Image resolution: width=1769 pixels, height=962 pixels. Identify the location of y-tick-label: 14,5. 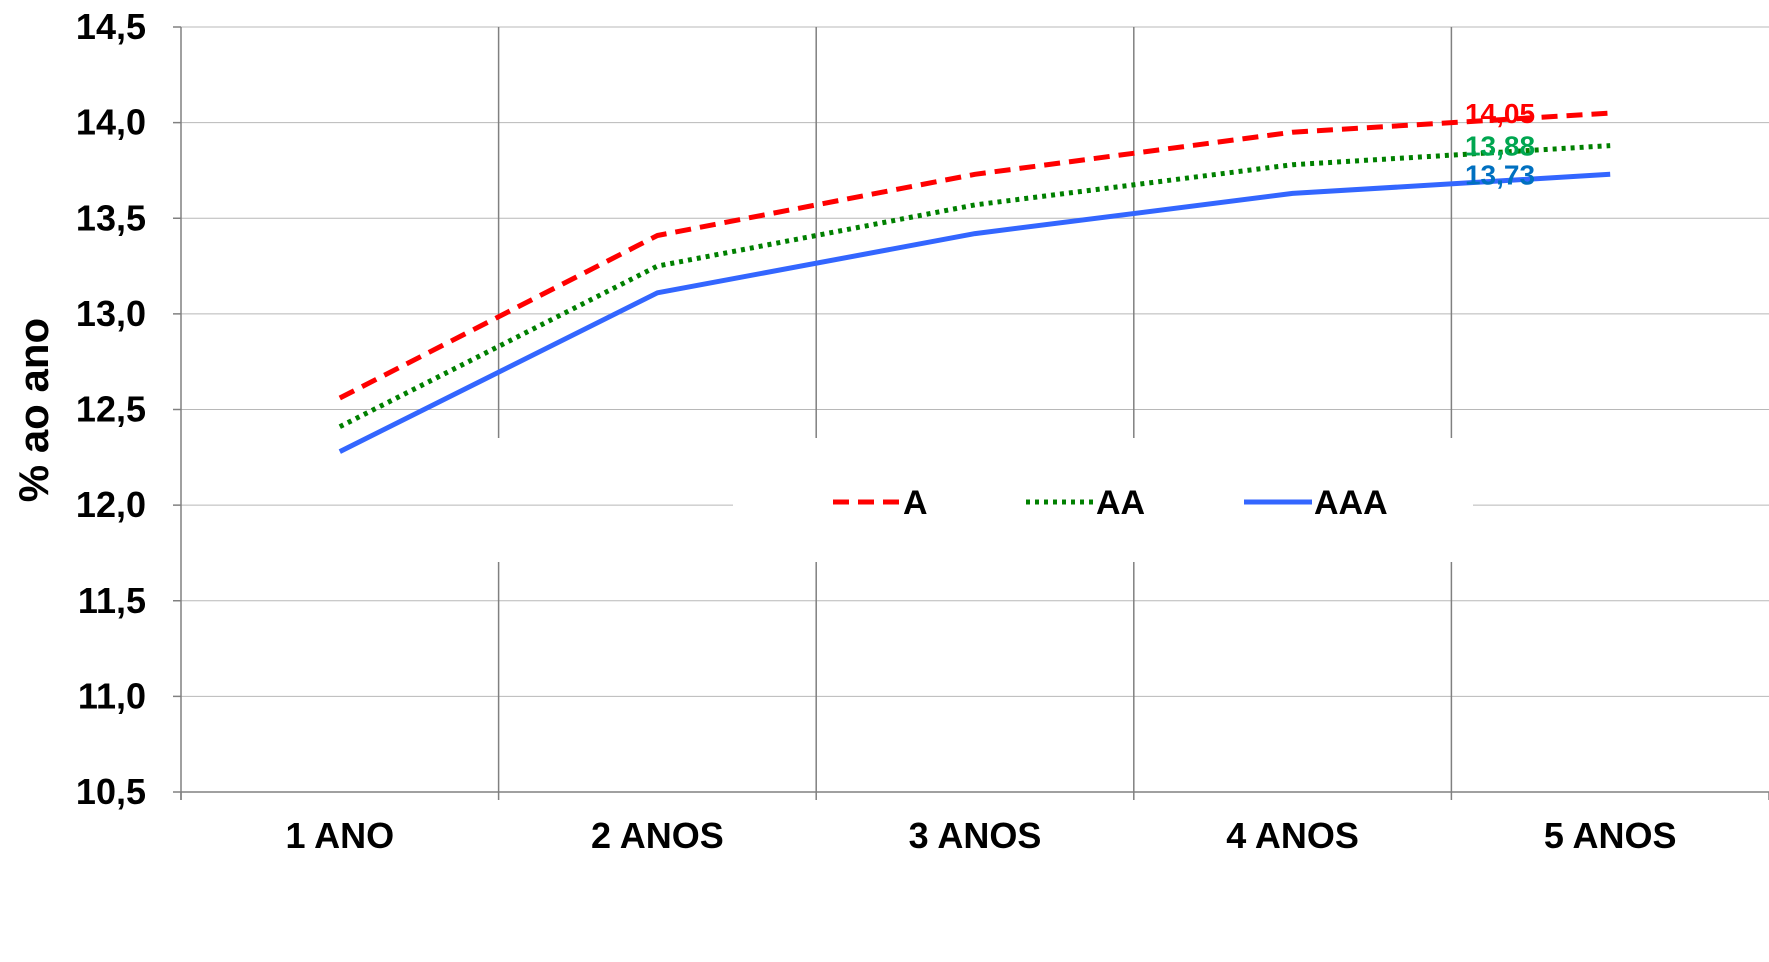
(111, 26).